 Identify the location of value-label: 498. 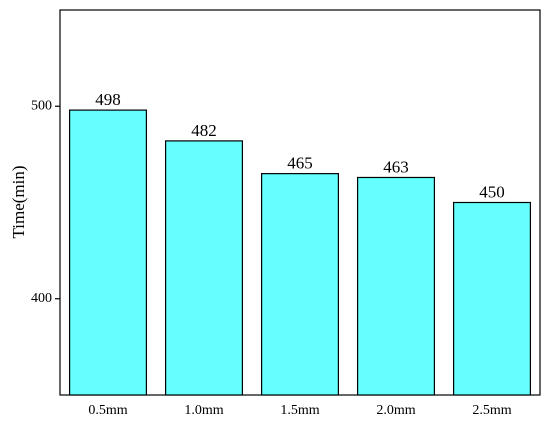
(108, 99).